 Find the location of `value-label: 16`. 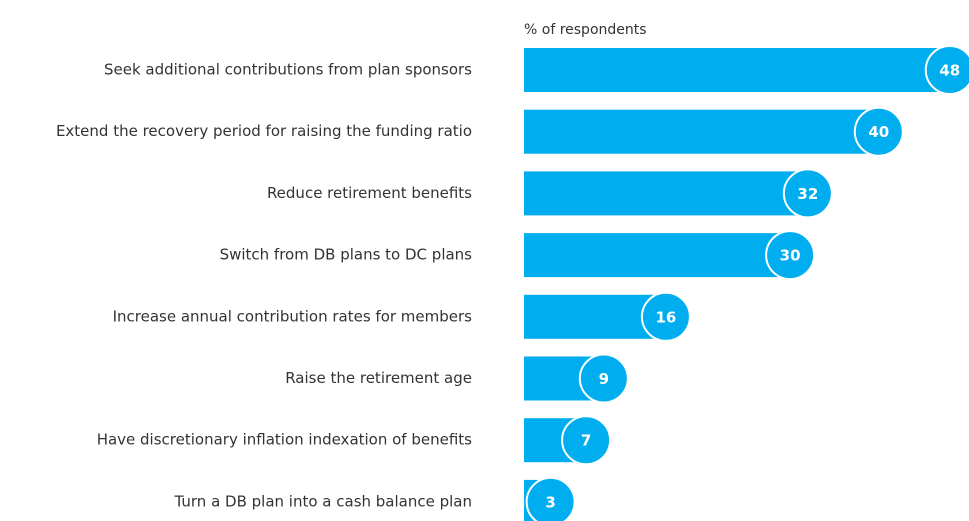

value-label: 16 is located at coordinates (665, 317).